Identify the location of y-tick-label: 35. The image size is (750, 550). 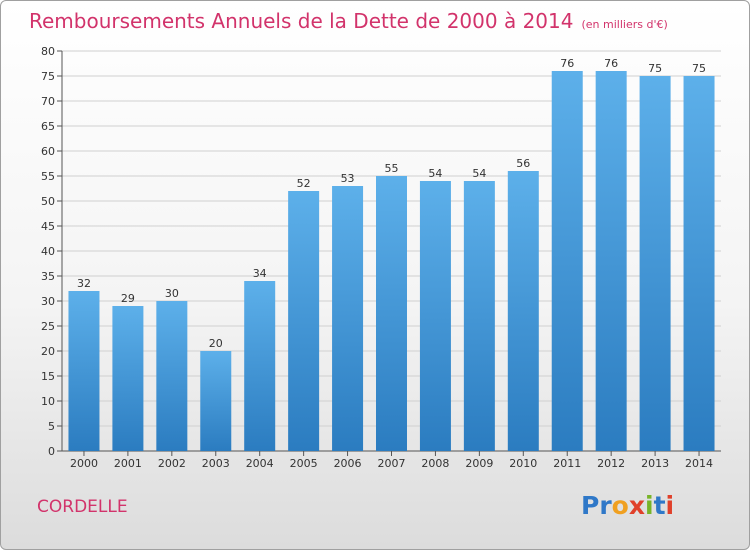
(48, 276).